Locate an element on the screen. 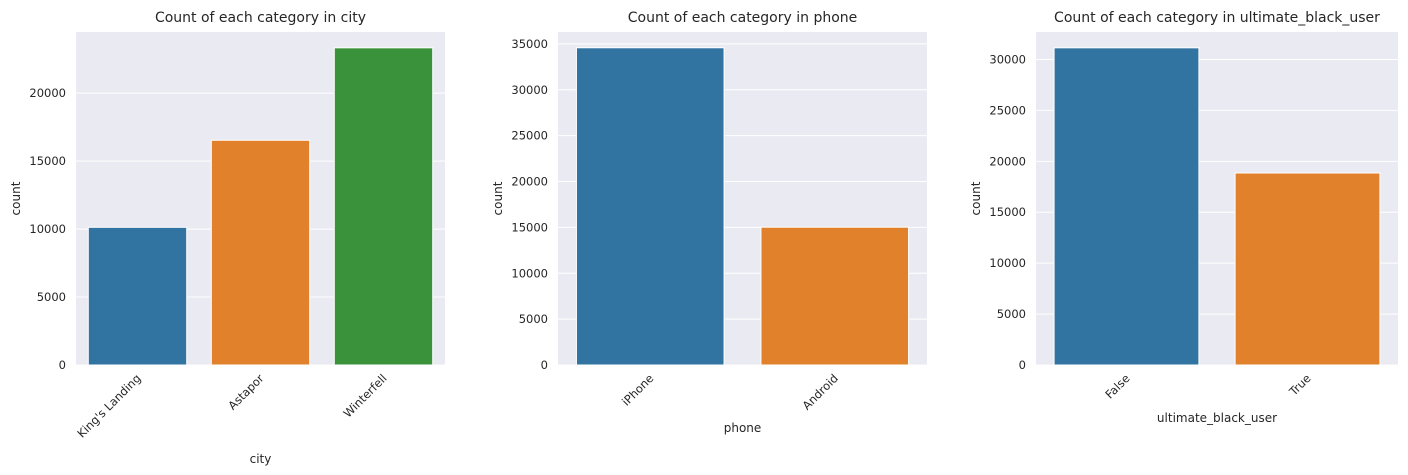  x-tick-label: Android is located at coordinates (820, 391).